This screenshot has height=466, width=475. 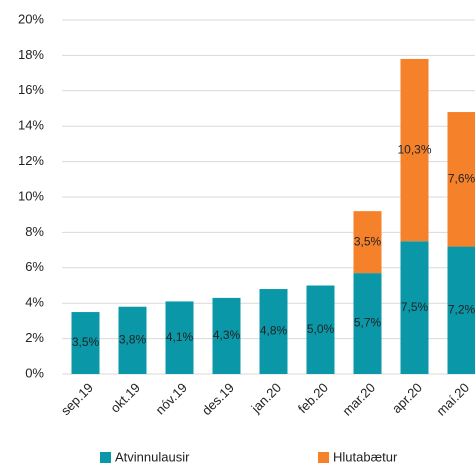 I want to click on x-tick-label: apr.20, so click(x=407, y=398).